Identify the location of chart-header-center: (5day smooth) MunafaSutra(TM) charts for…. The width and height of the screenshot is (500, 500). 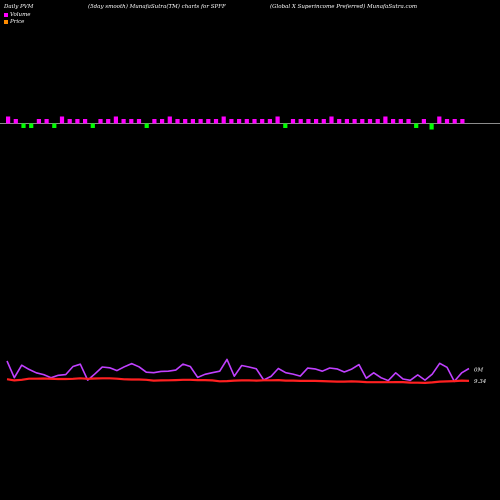
(157, 7).